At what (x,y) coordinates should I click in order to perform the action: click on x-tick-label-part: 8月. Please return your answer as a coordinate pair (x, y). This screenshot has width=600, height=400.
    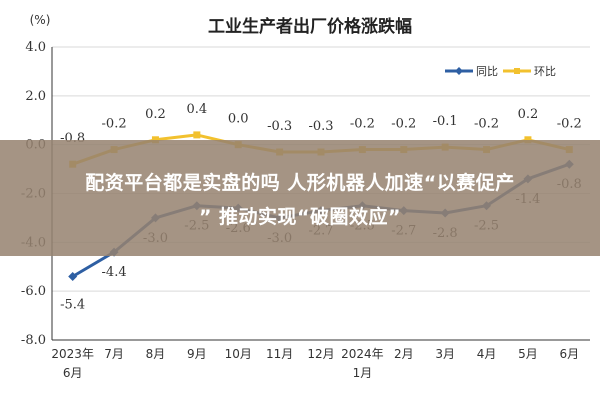
    Looking at the image, I should click on (156, 354).